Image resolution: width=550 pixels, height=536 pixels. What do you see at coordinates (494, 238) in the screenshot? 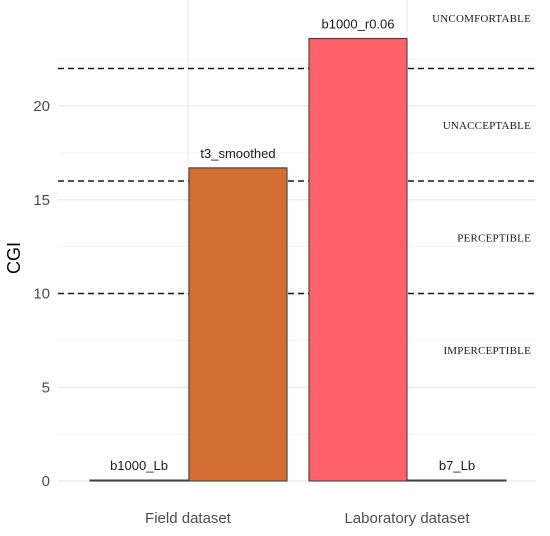
I see `zone-label: PERCEPTIBLE` at bounding box center [494, 238].